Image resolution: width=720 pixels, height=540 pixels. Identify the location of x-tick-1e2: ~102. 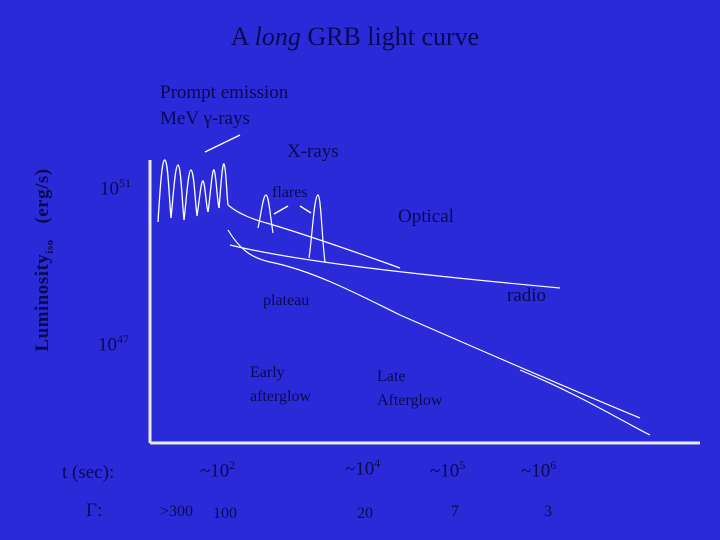
(218, 470).